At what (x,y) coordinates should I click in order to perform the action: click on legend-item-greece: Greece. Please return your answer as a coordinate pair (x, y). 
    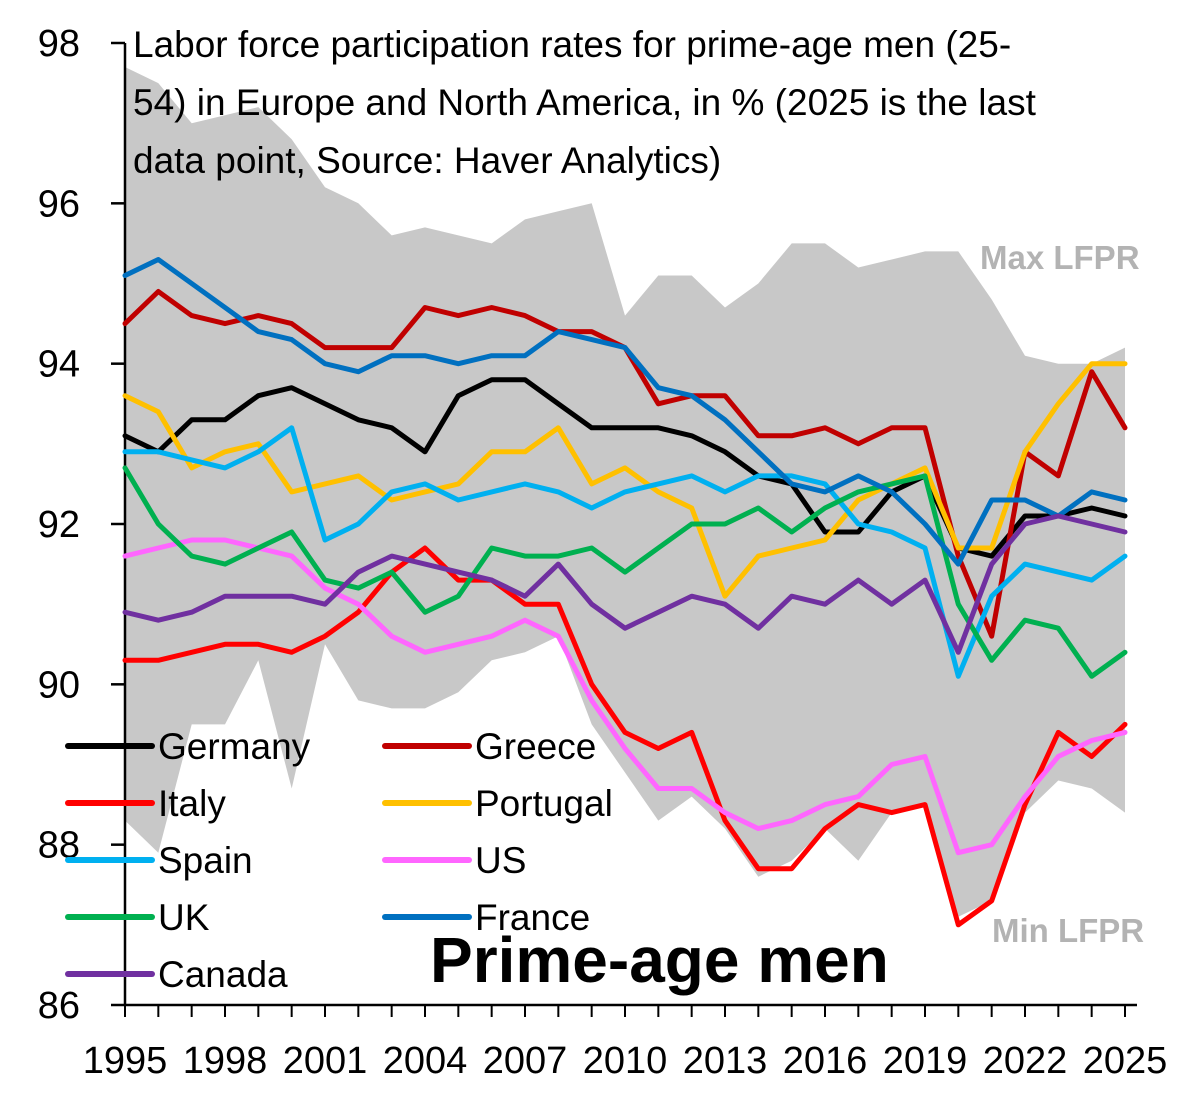
    Looking at the image, I should click on (489, 746).